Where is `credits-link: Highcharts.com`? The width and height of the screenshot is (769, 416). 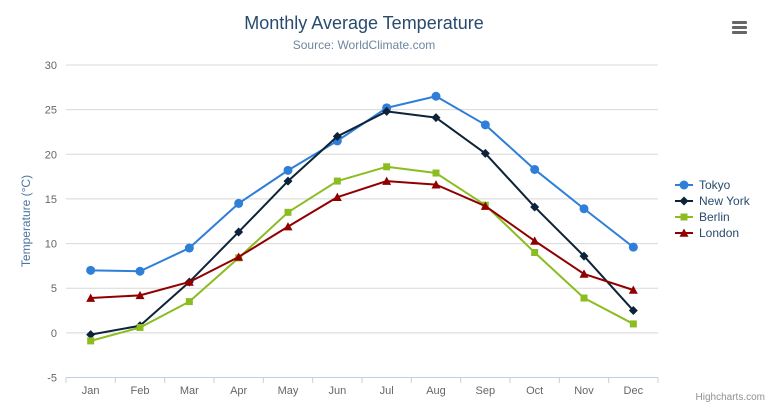
credits-link: Highcharts.com is located at coordinates (730, 397).